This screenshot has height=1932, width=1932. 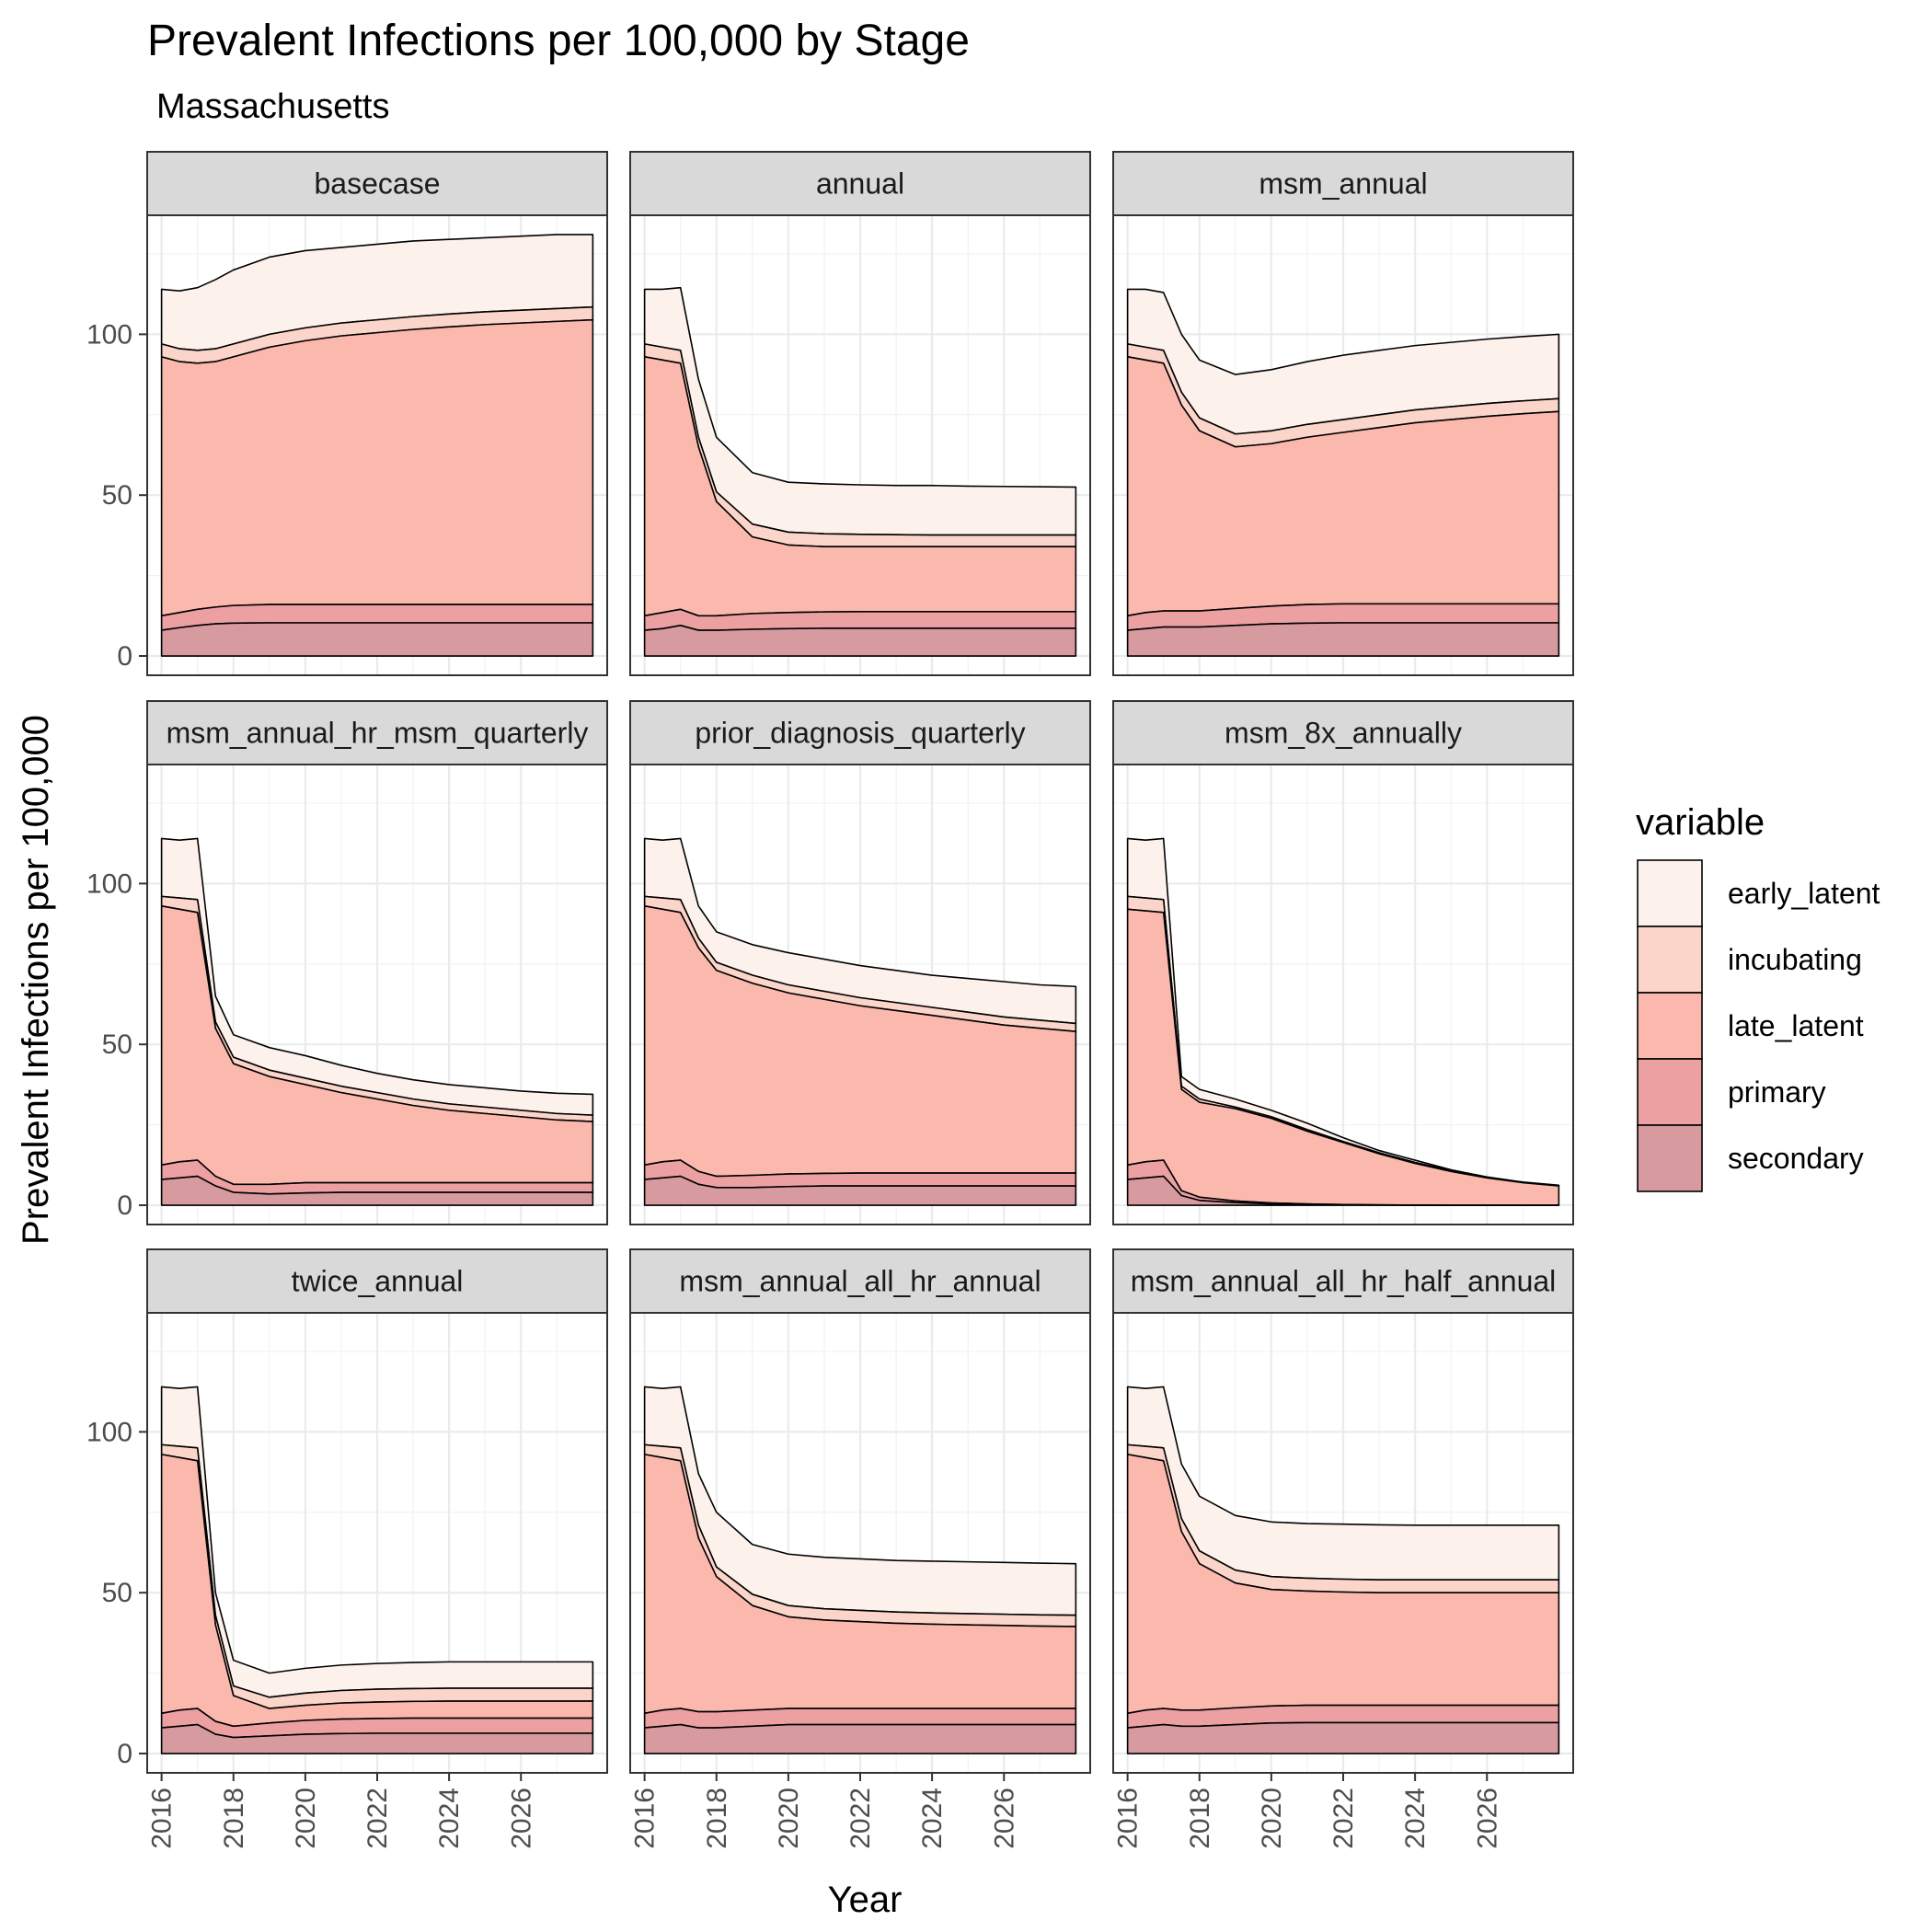 I want to click on x-axis-title: Year, so click(x=865, y=1900).